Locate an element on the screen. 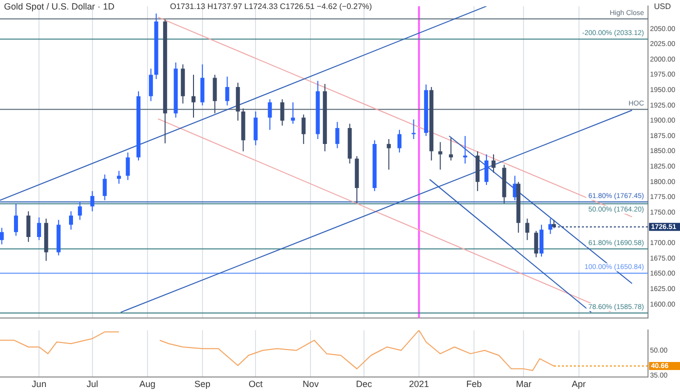 The height and width of the screenshot is (392, 680). y-axis-title: USD is located at coordinates (663, 7).